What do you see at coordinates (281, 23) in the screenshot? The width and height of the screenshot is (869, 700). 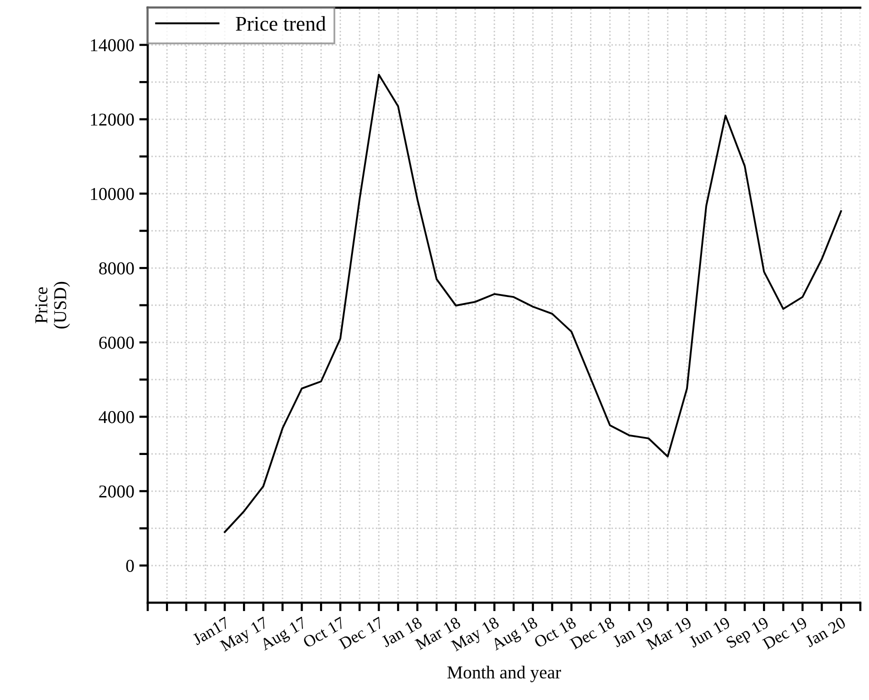 I see `legend-label: Price trend` at bounding box center [281, 23].